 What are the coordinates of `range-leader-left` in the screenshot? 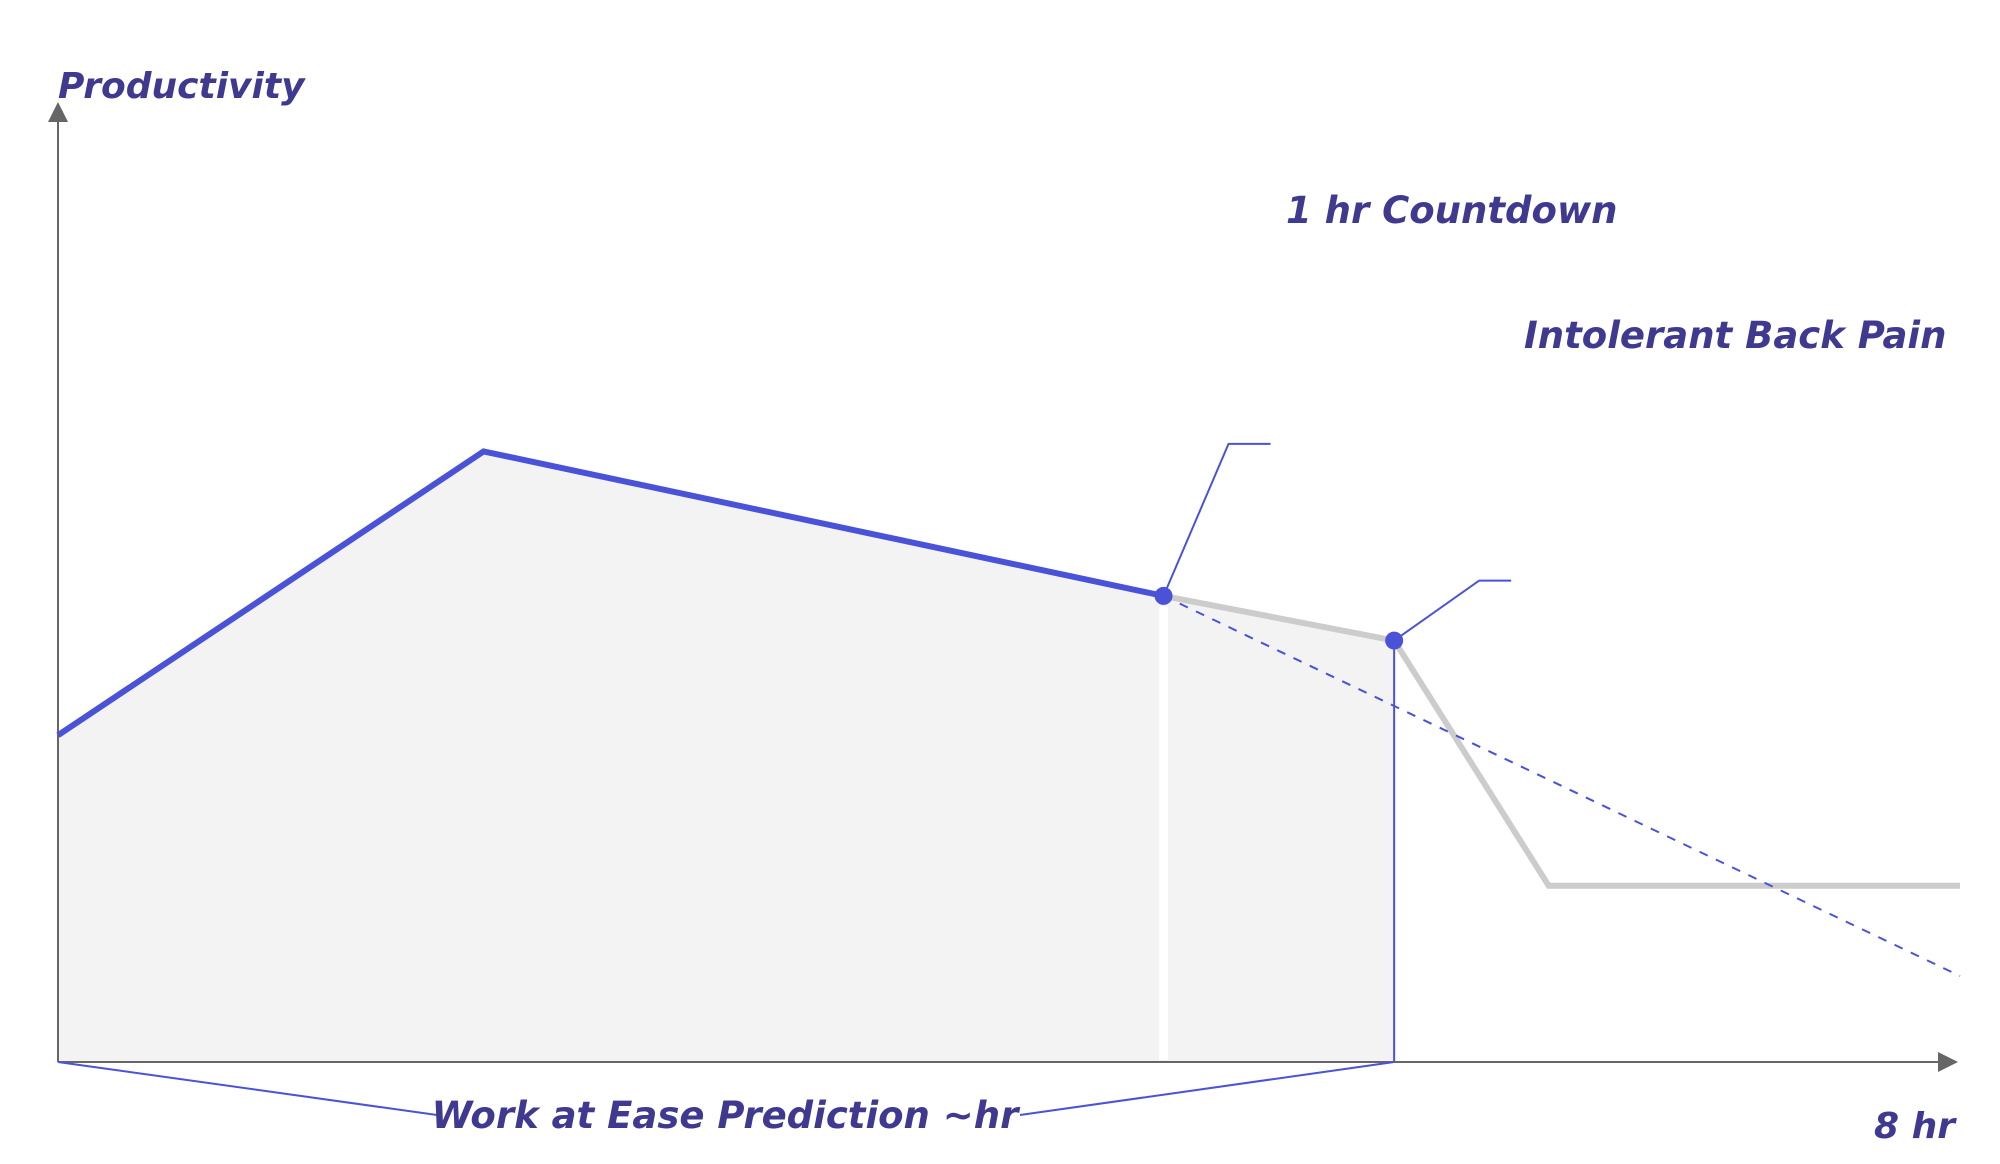 It's located at (247, 1088).